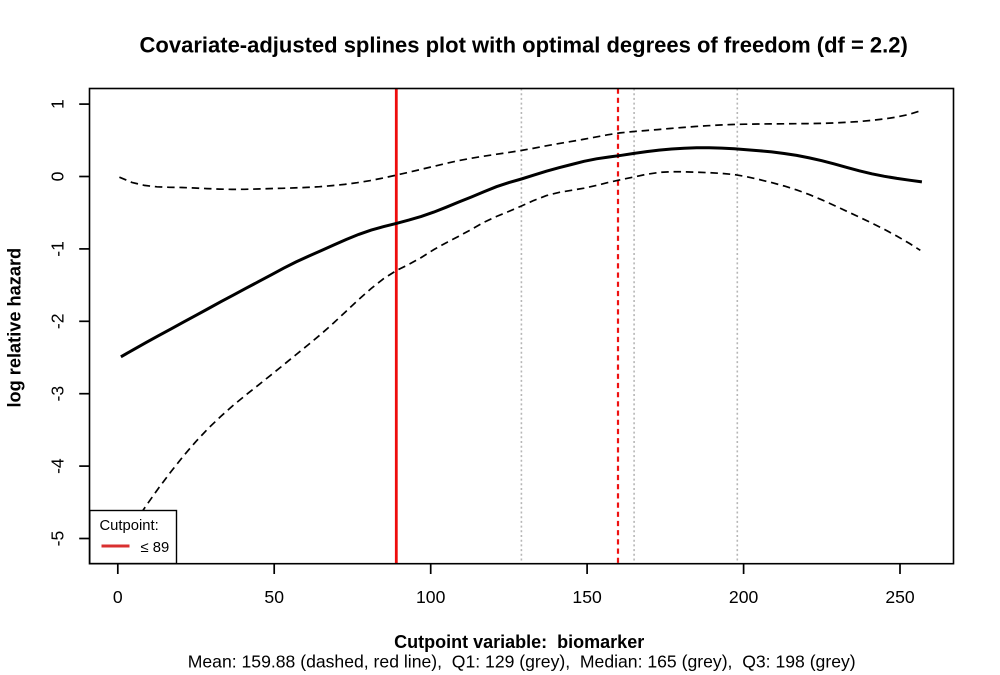 The width and height of the screenshot is (1000, 675). Describe the element at coordinates (58, 394) in the screenshot. I see `svg-text: -3` at that location.